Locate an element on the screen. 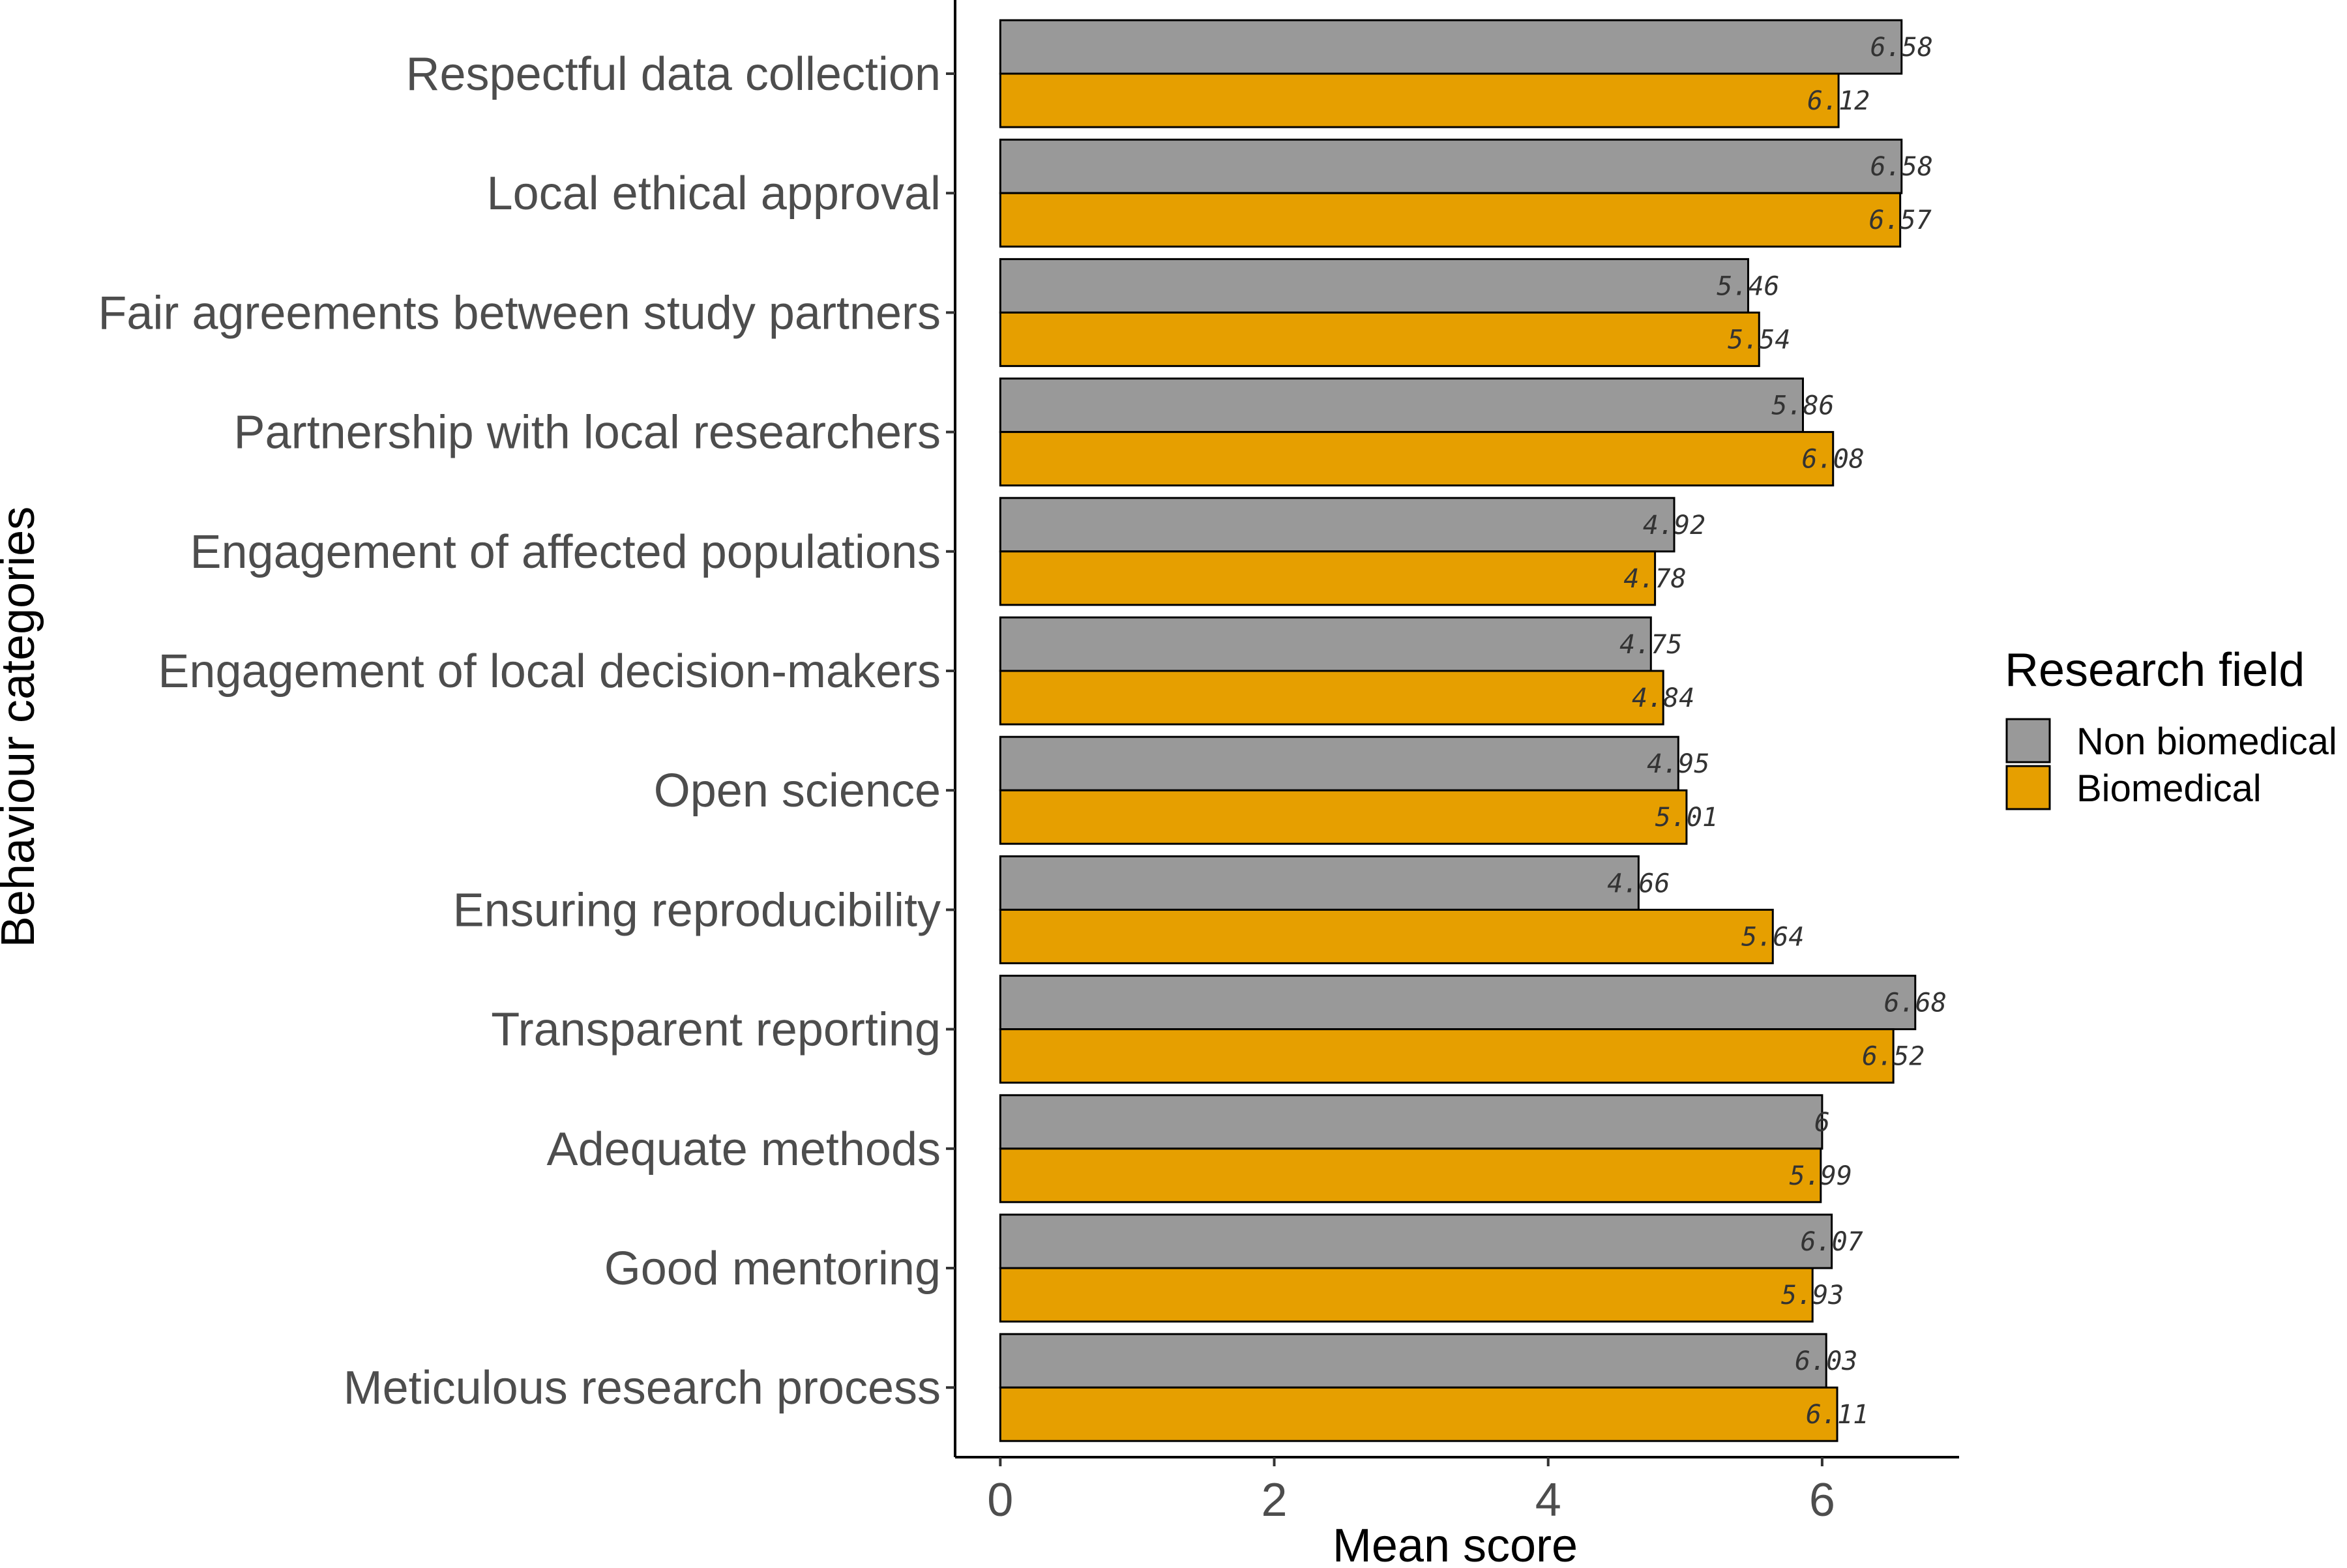 The height and width of the screenshot is (1568, 2347). value-label: 4.92 is located at coordinates (1674, 525).